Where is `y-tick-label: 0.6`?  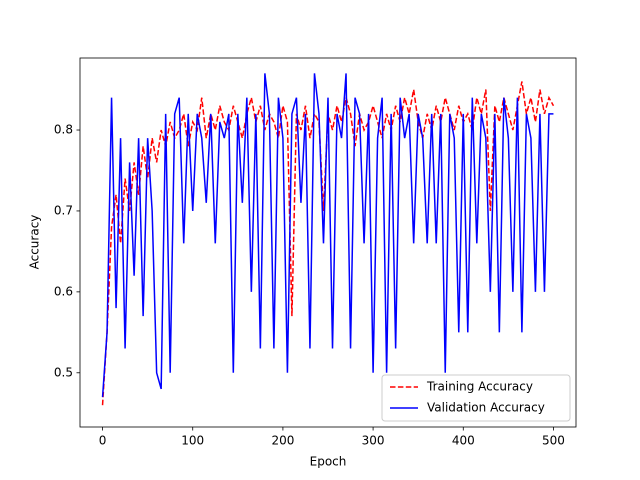 y-tick-label: 0.6 is located at coordinates (63, 291).